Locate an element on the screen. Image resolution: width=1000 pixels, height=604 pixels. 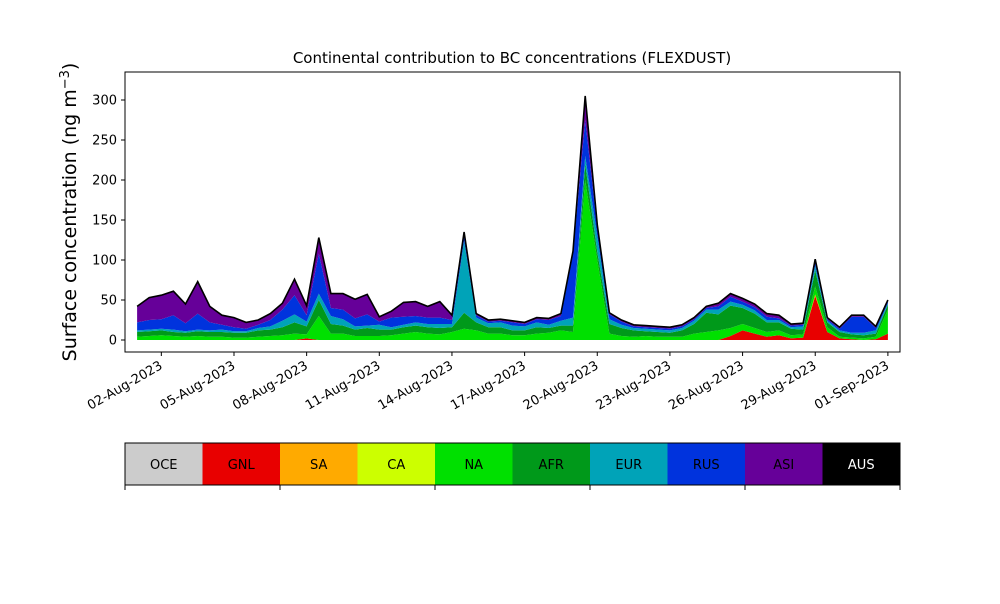
legend-label-rus: RUS is located at coordinates (706, 465).